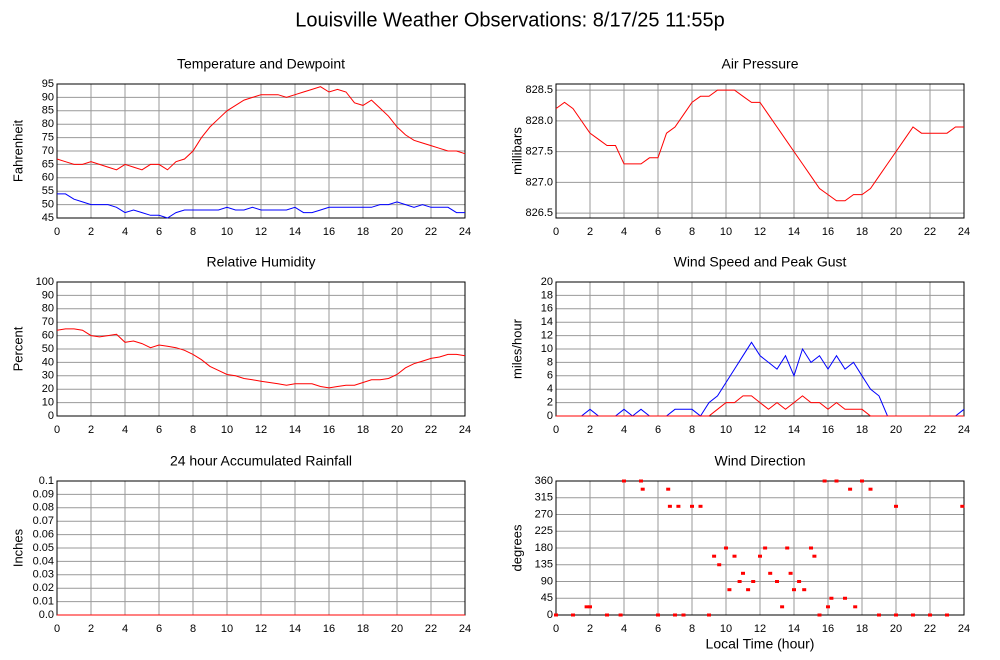 Image resolution: width=1000 pixels, height=660 pixels. Describe the element at coordinates (261, 461) in the screenshot. I see `panel-title: 24 hour Accumulated Rainfall` at that location.